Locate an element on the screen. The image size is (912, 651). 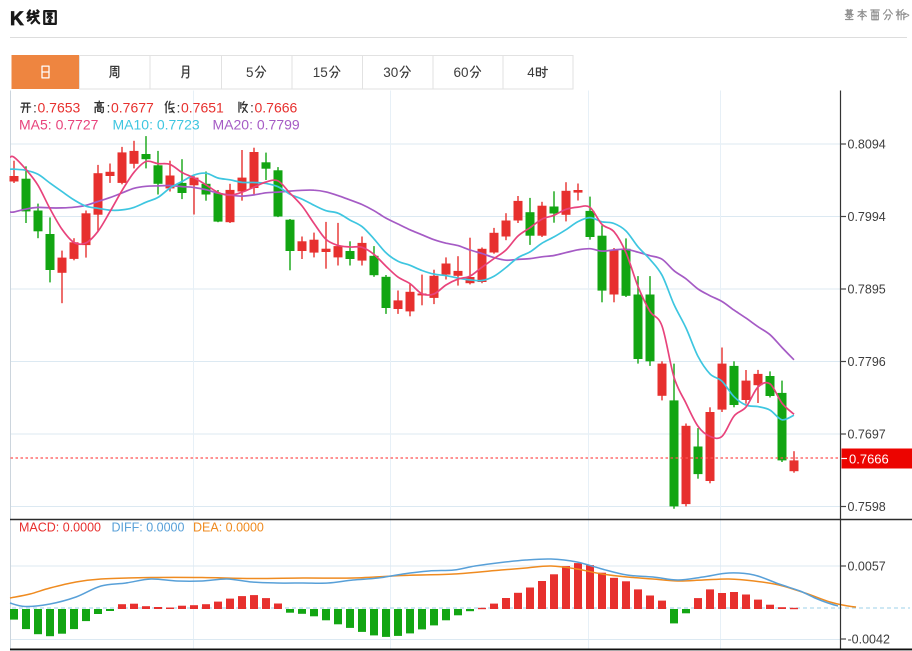
svg-text: K is located at coordinates (17, 19).